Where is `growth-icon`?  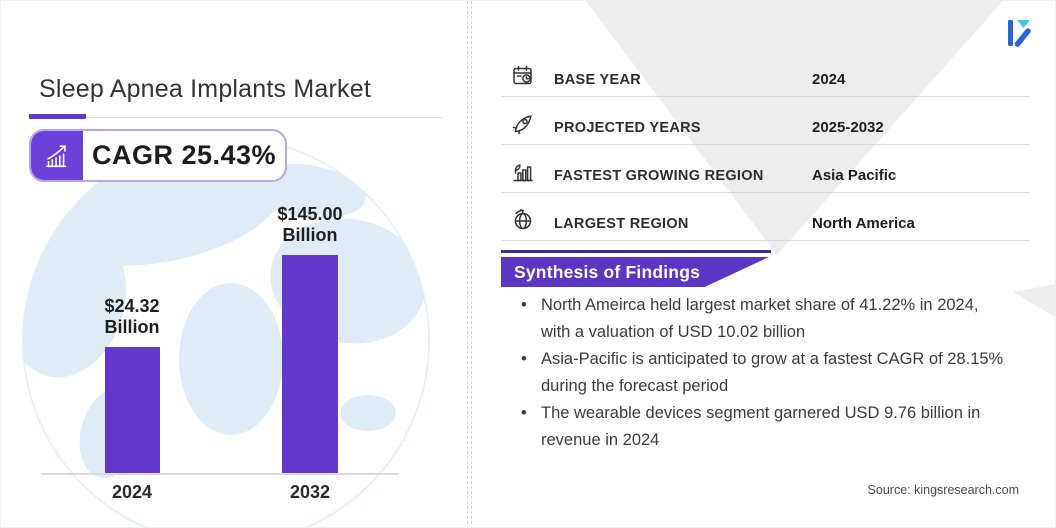 growth-icon is located at coordinates (523, 173).